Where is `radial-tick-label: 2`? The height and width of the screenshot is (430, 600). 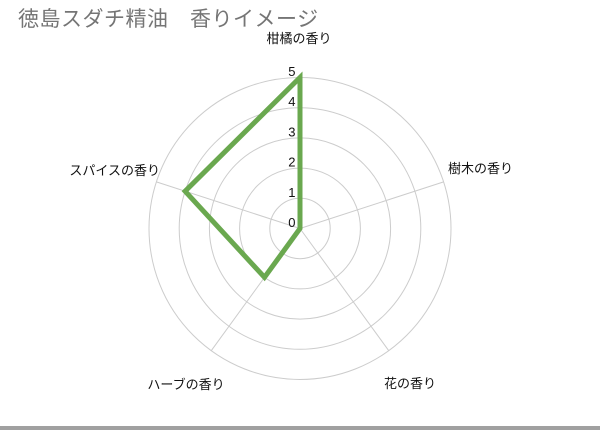
radial-tick-label: 2 is located at coordinates (291, 162).